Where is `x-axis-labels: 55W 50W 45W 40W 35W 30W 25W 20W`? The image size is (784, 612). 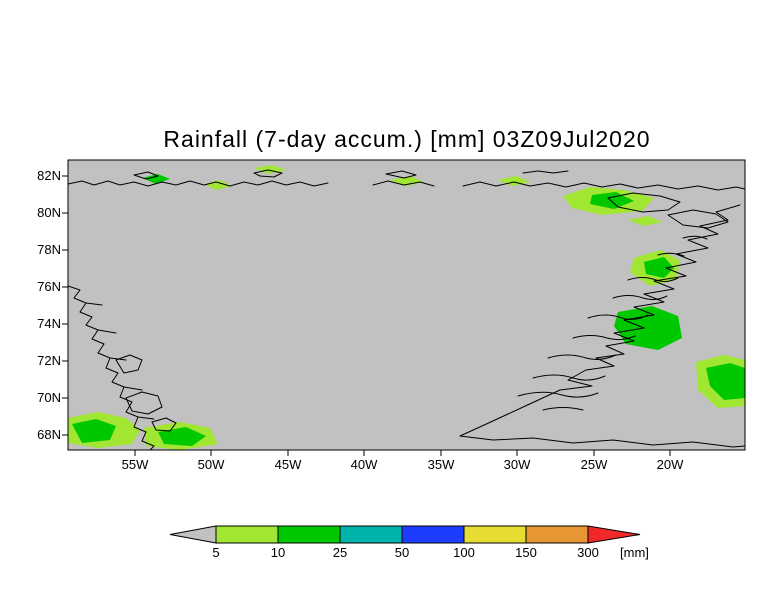 x-axis-labels: 55W 50W 45W 40W 35W 30W 25W 20W is located at coordinates (403, 464).